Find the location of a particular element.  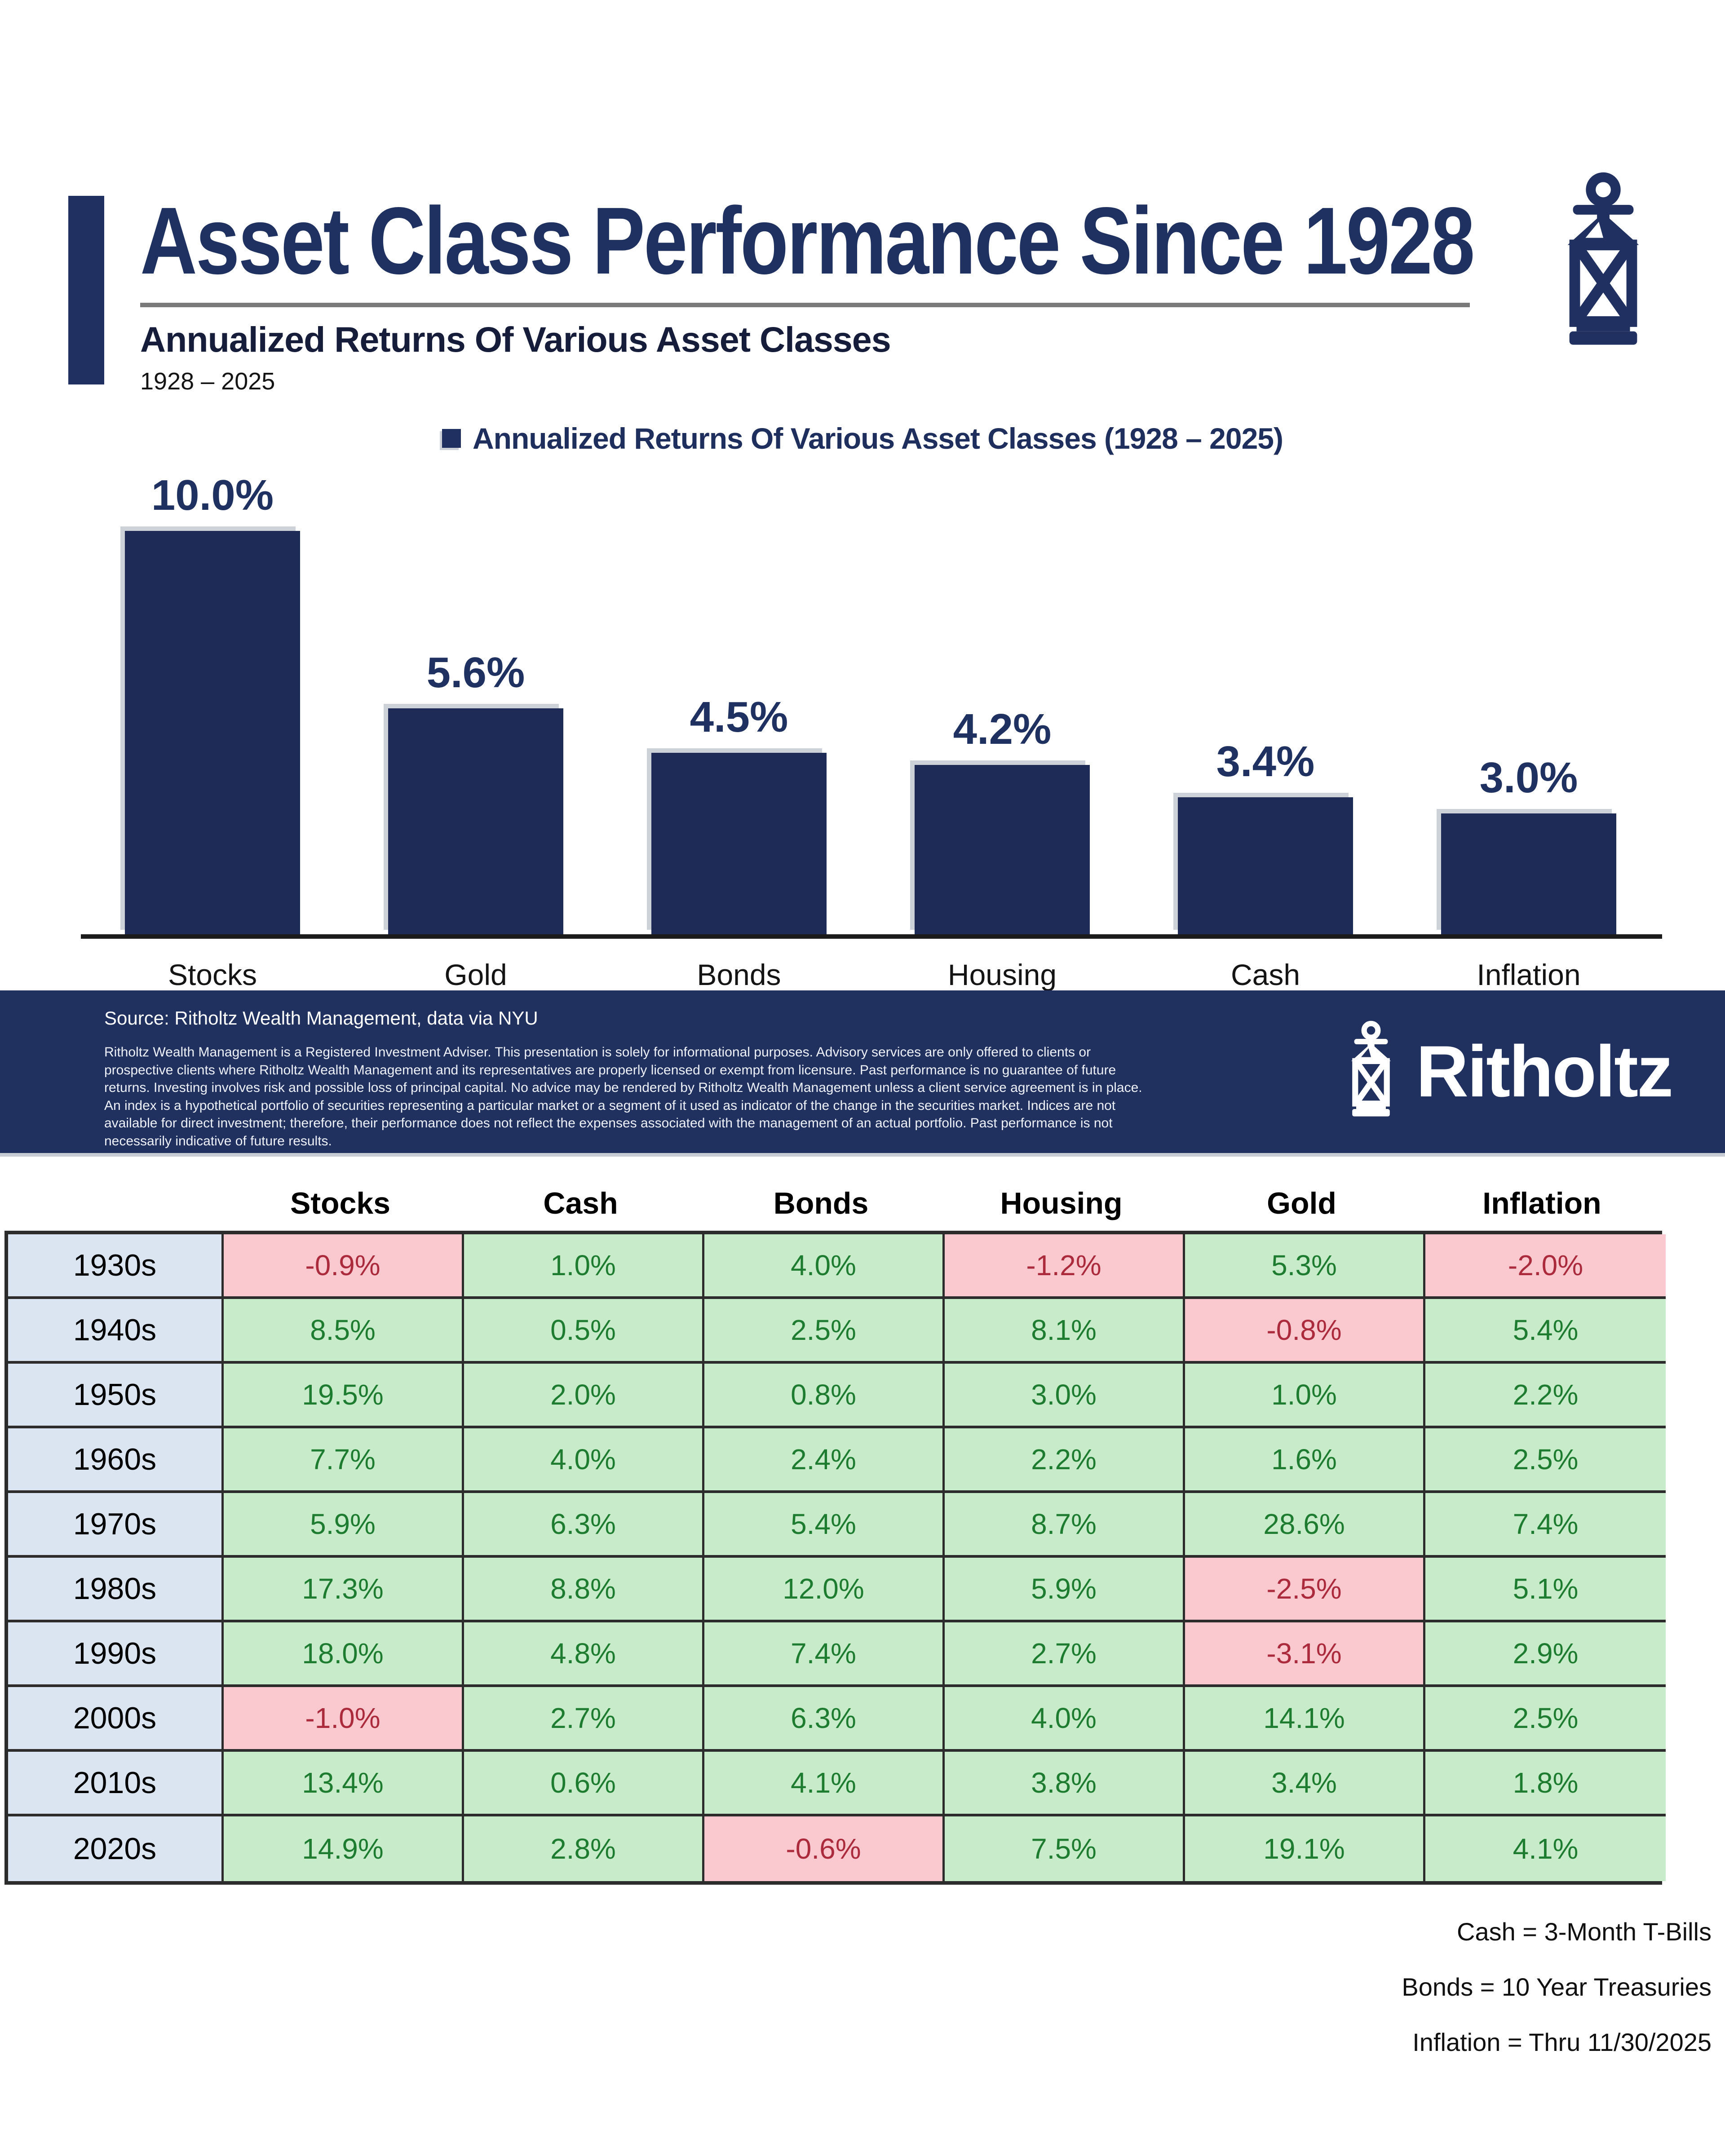

date-range: 1928 – 2025 is located at coordinates (207, 381).